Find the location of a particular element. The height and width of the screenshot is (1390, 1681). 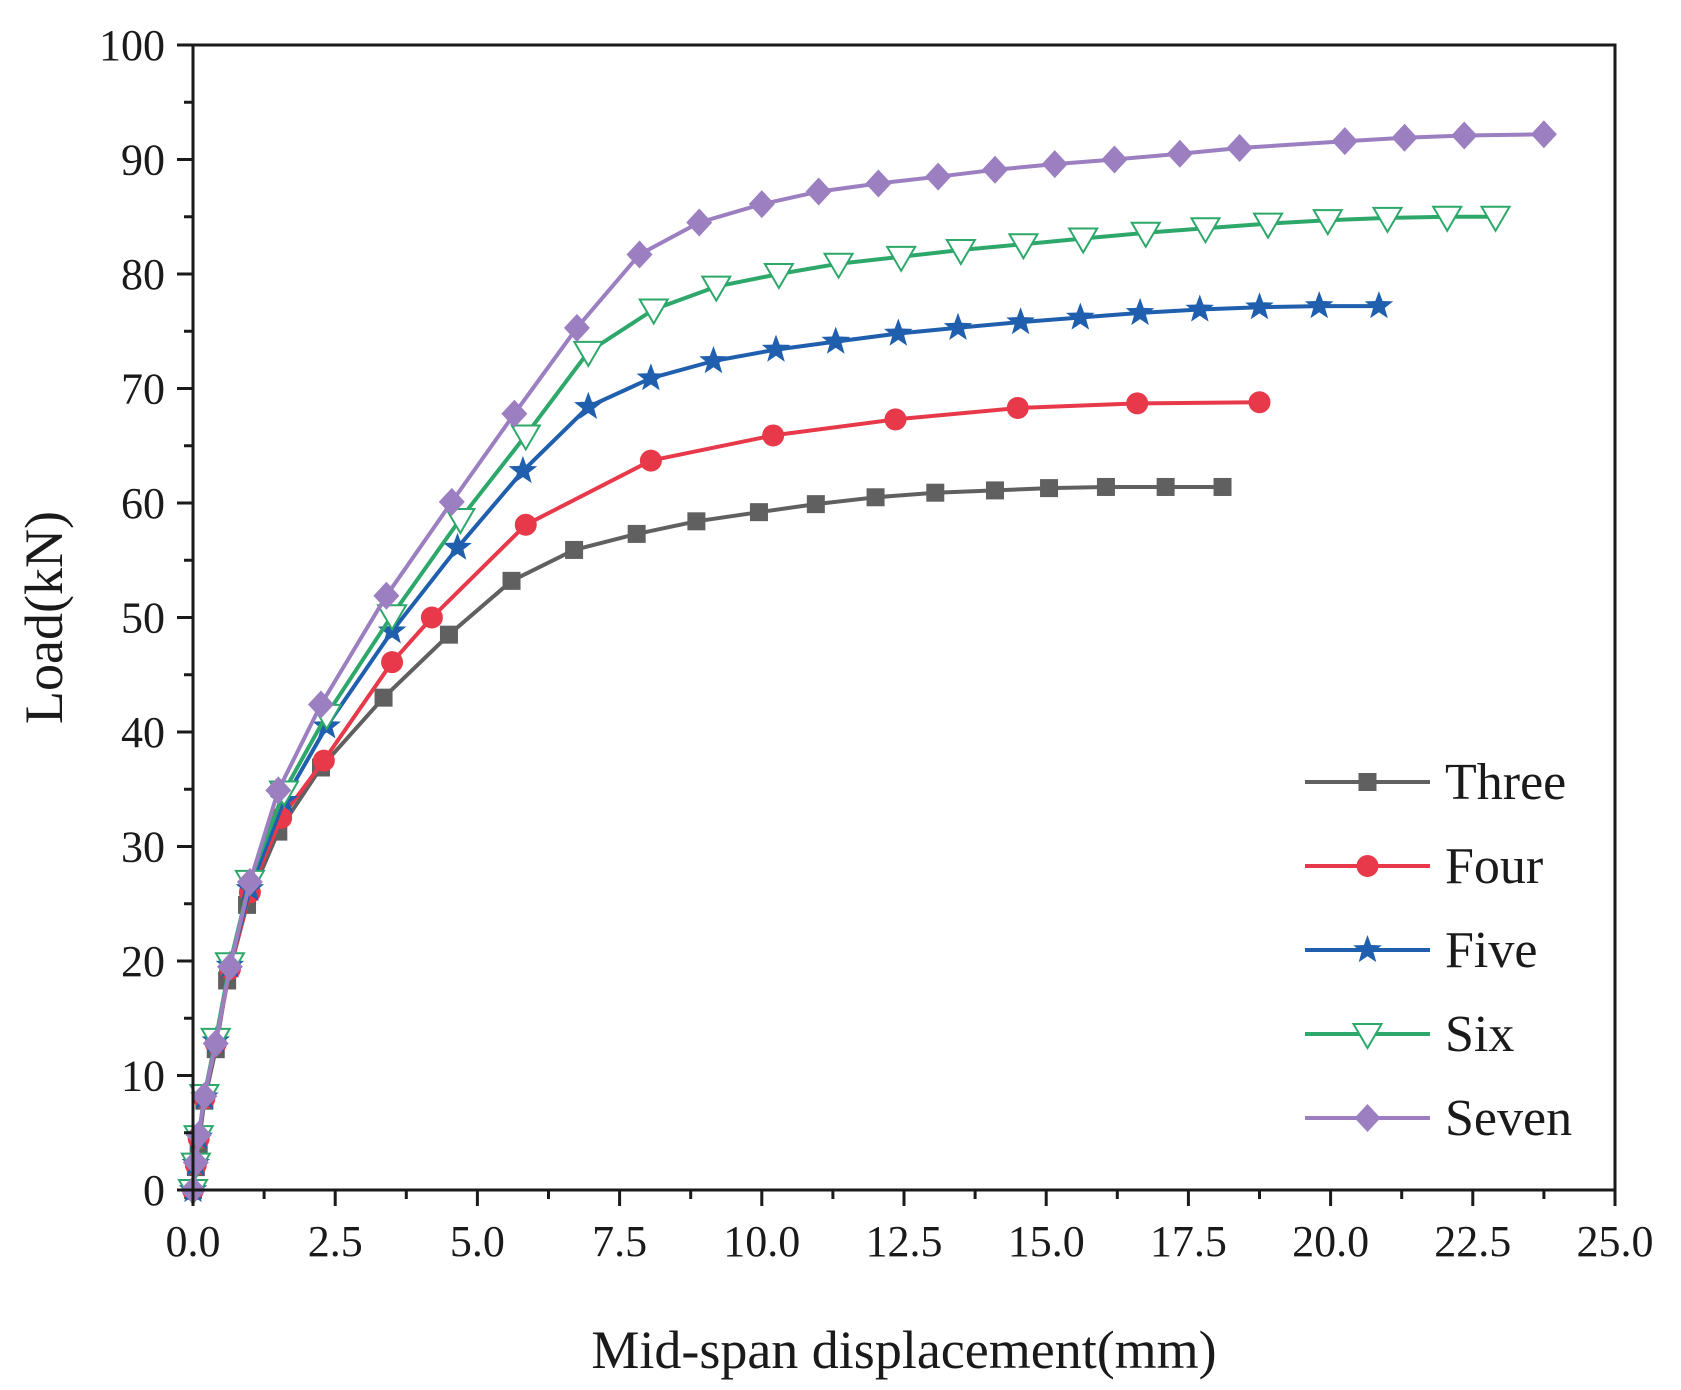

y-tick-label: 30 is located at coordinates (143, 847).